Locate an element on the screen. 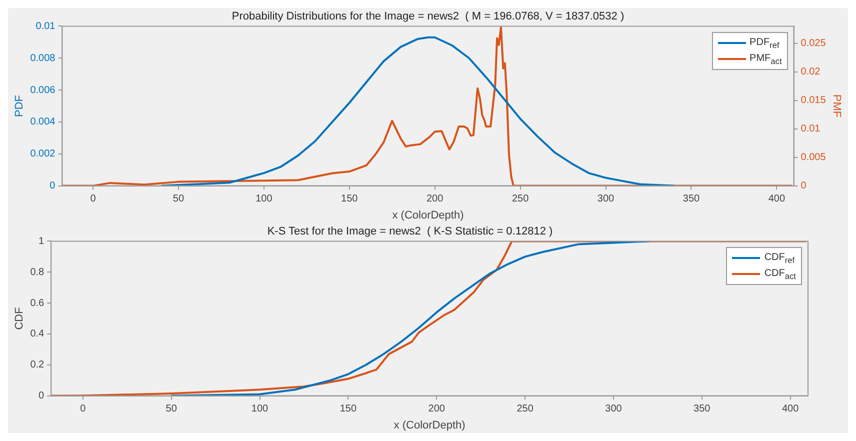 The width and height of the screenshot is (856, 441). y2-tick-label: 0.02 is located at coordinates (810, 72).